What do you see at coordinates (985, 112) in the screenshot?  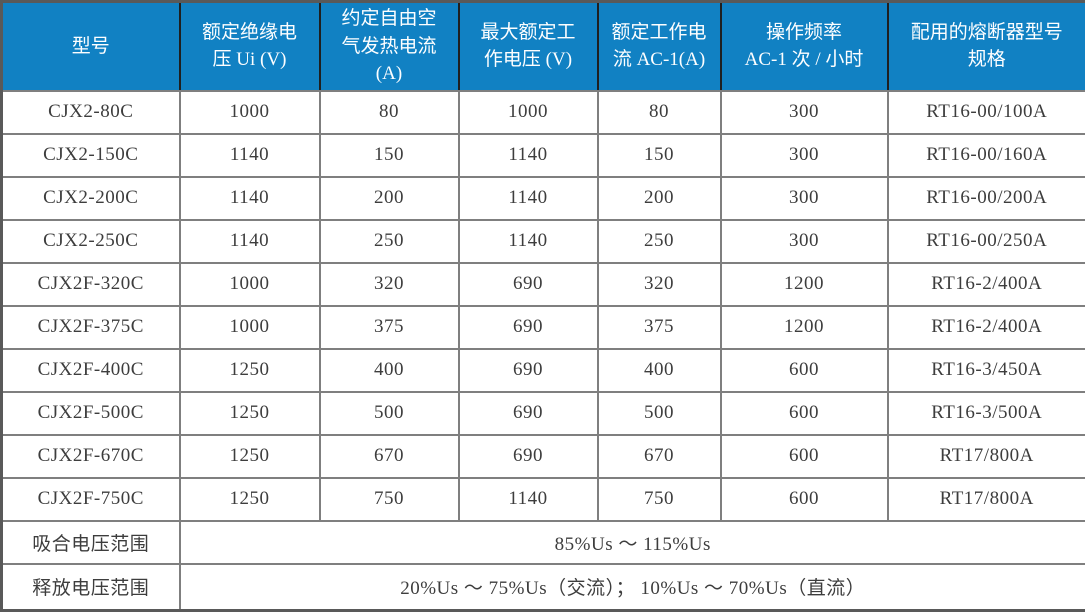 I see `spec-cell: RT16-00/100A` at bounding box center [985, 112].